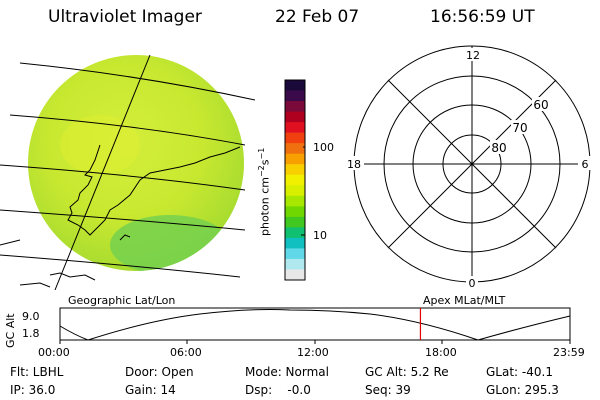  What do you see at coordinates (313, 352) in the screenshot?
I see `x-tick-1200: 12:00` at bounding box center [313, 352].